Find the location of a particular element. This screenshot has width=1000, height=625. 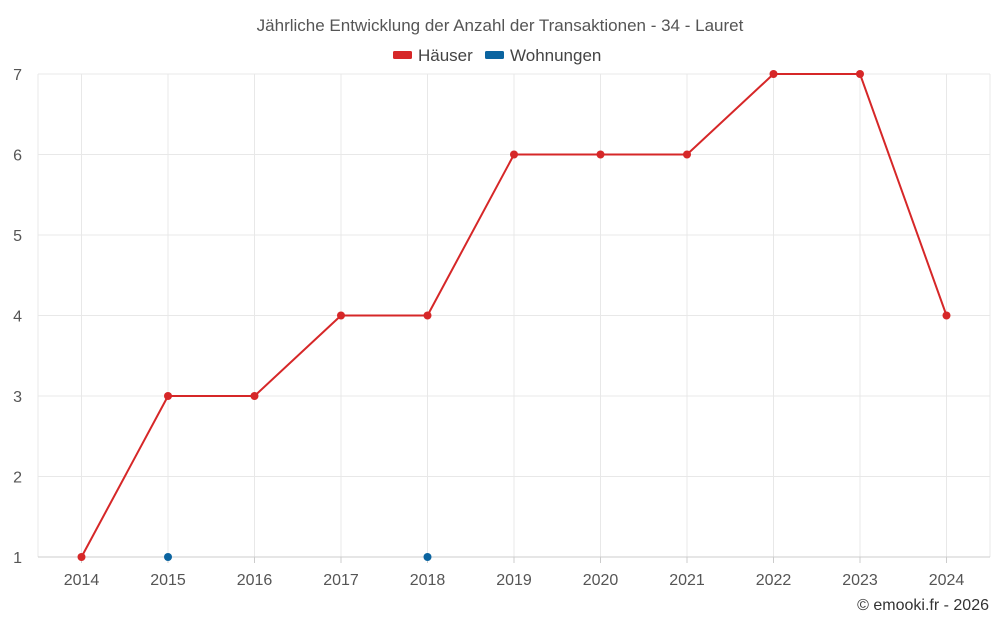

y-tick-label: 3 is located at coordinates (17, 397).